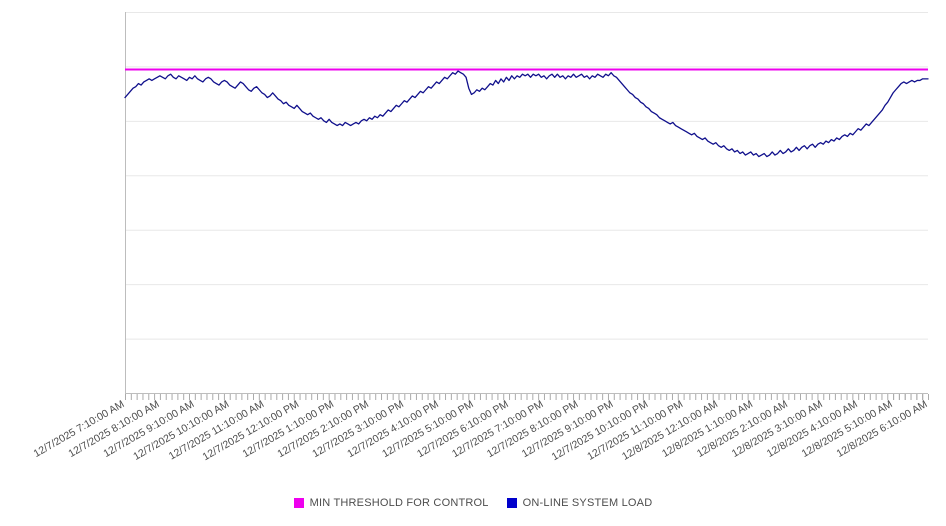  What do you see at coordinates (298, 503) in the screenshot?
I see `legend-swatch-magenta` at bounding box center [298, 503].